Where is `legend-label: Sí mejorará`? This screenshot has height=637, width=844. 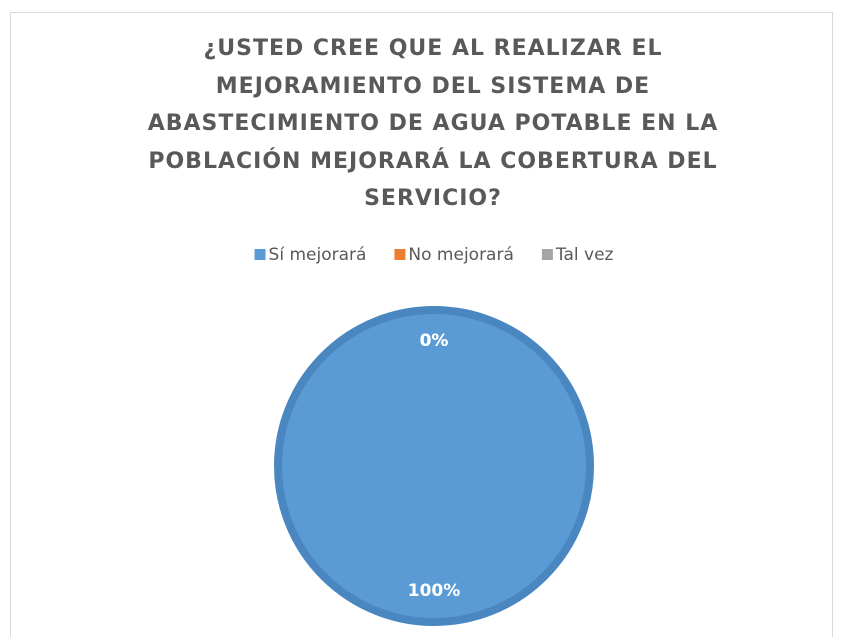
legend-label: Sí mejorará is located at coordinates (318, 255).